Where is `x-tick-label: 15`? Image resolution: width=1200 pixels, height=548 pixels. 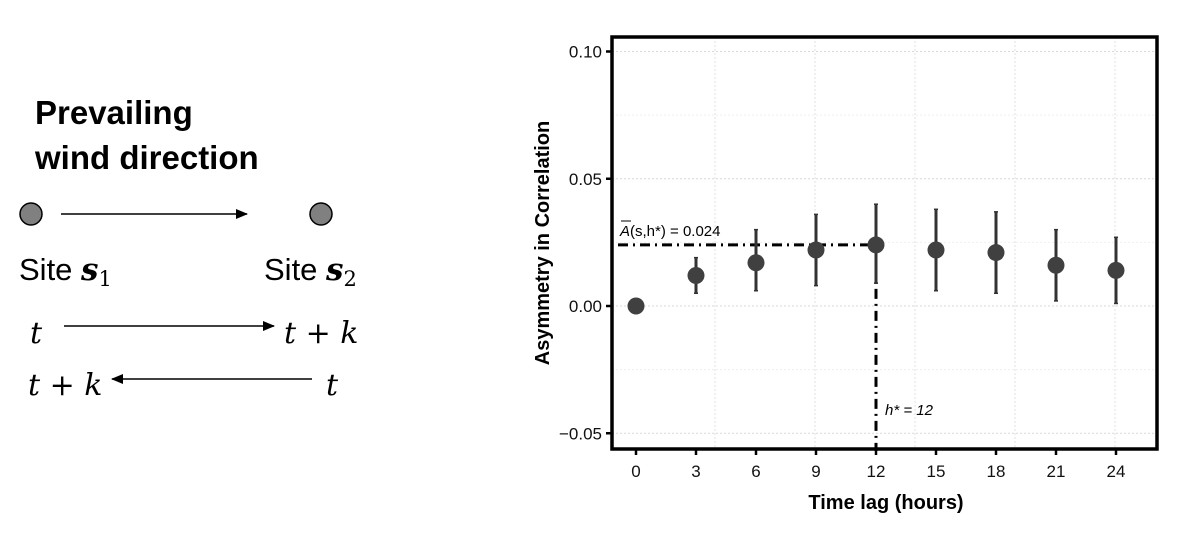 x-tick-label: 15 is located at coordinates (936, 471).